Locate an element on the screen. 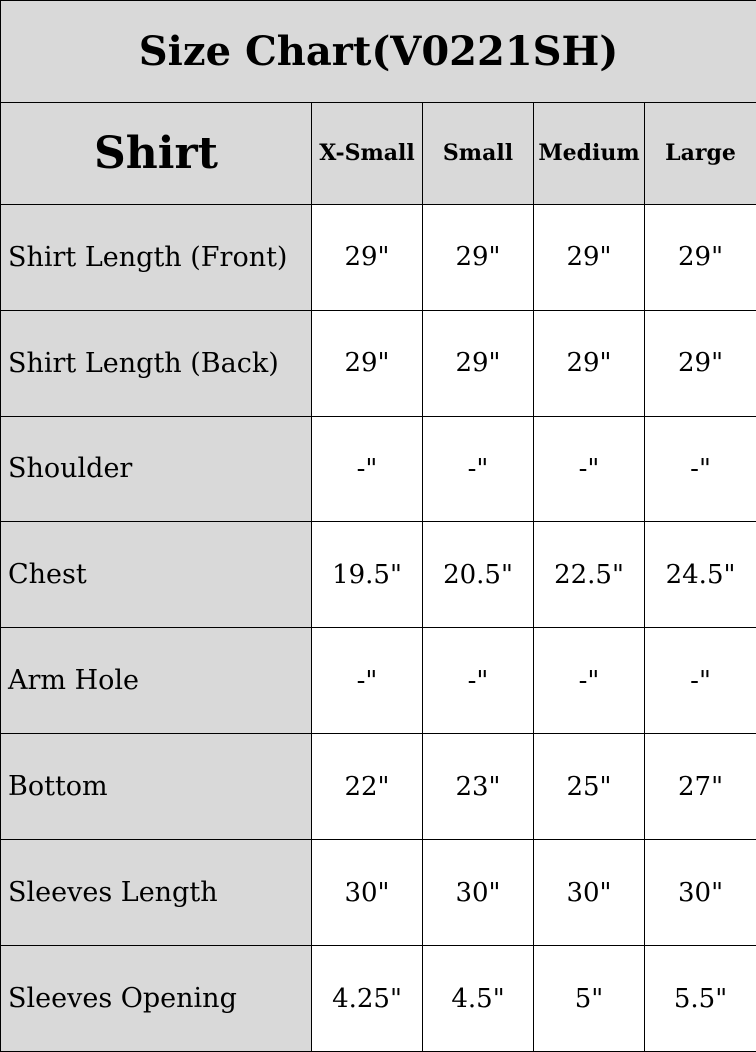  table-row: Shirt Length (Front) 29" 29" 29" 29" is located at coordinates (378, 257).